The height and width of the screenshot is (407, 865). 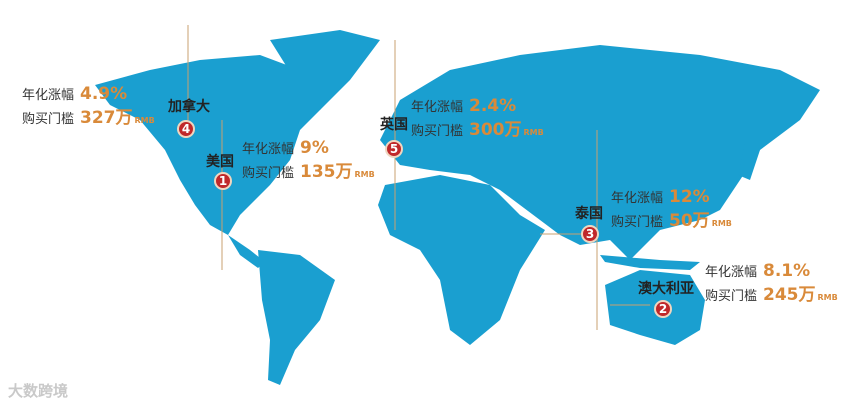 I want to click on south-america, so click(x=296, y=317).